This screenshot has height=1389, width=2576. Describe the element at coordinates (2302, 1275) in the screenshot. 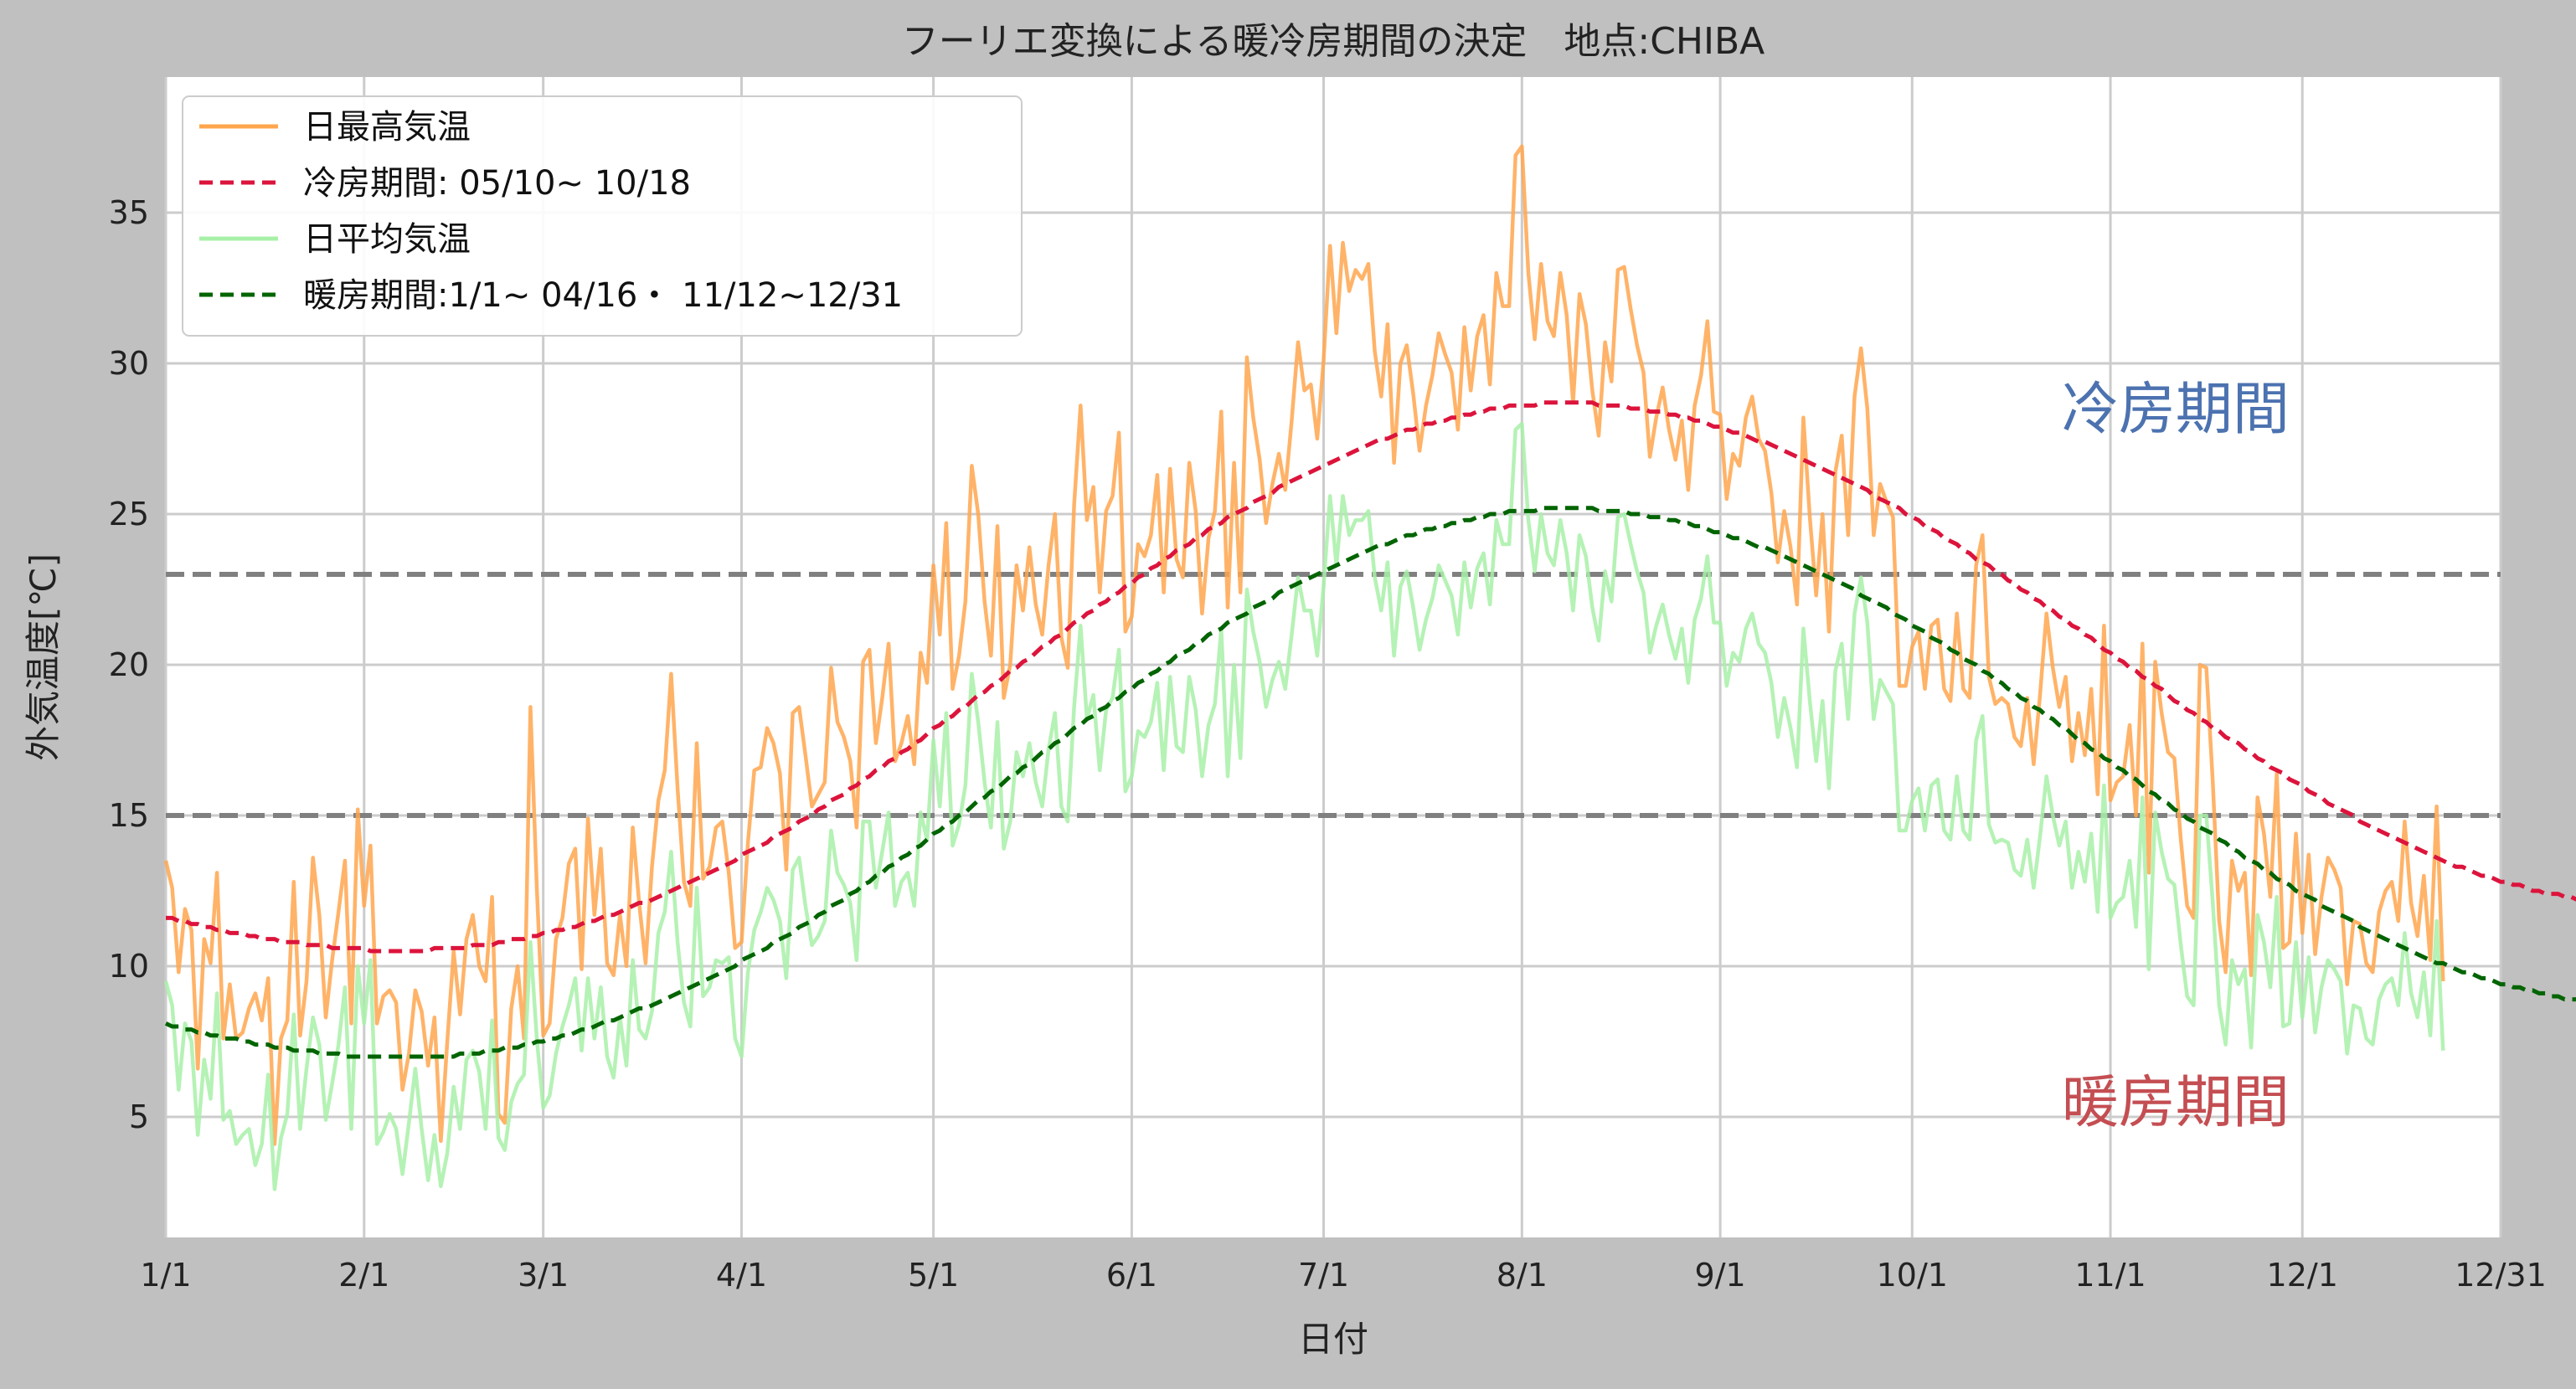

I see `x-tick-label: 12/1` at that location.